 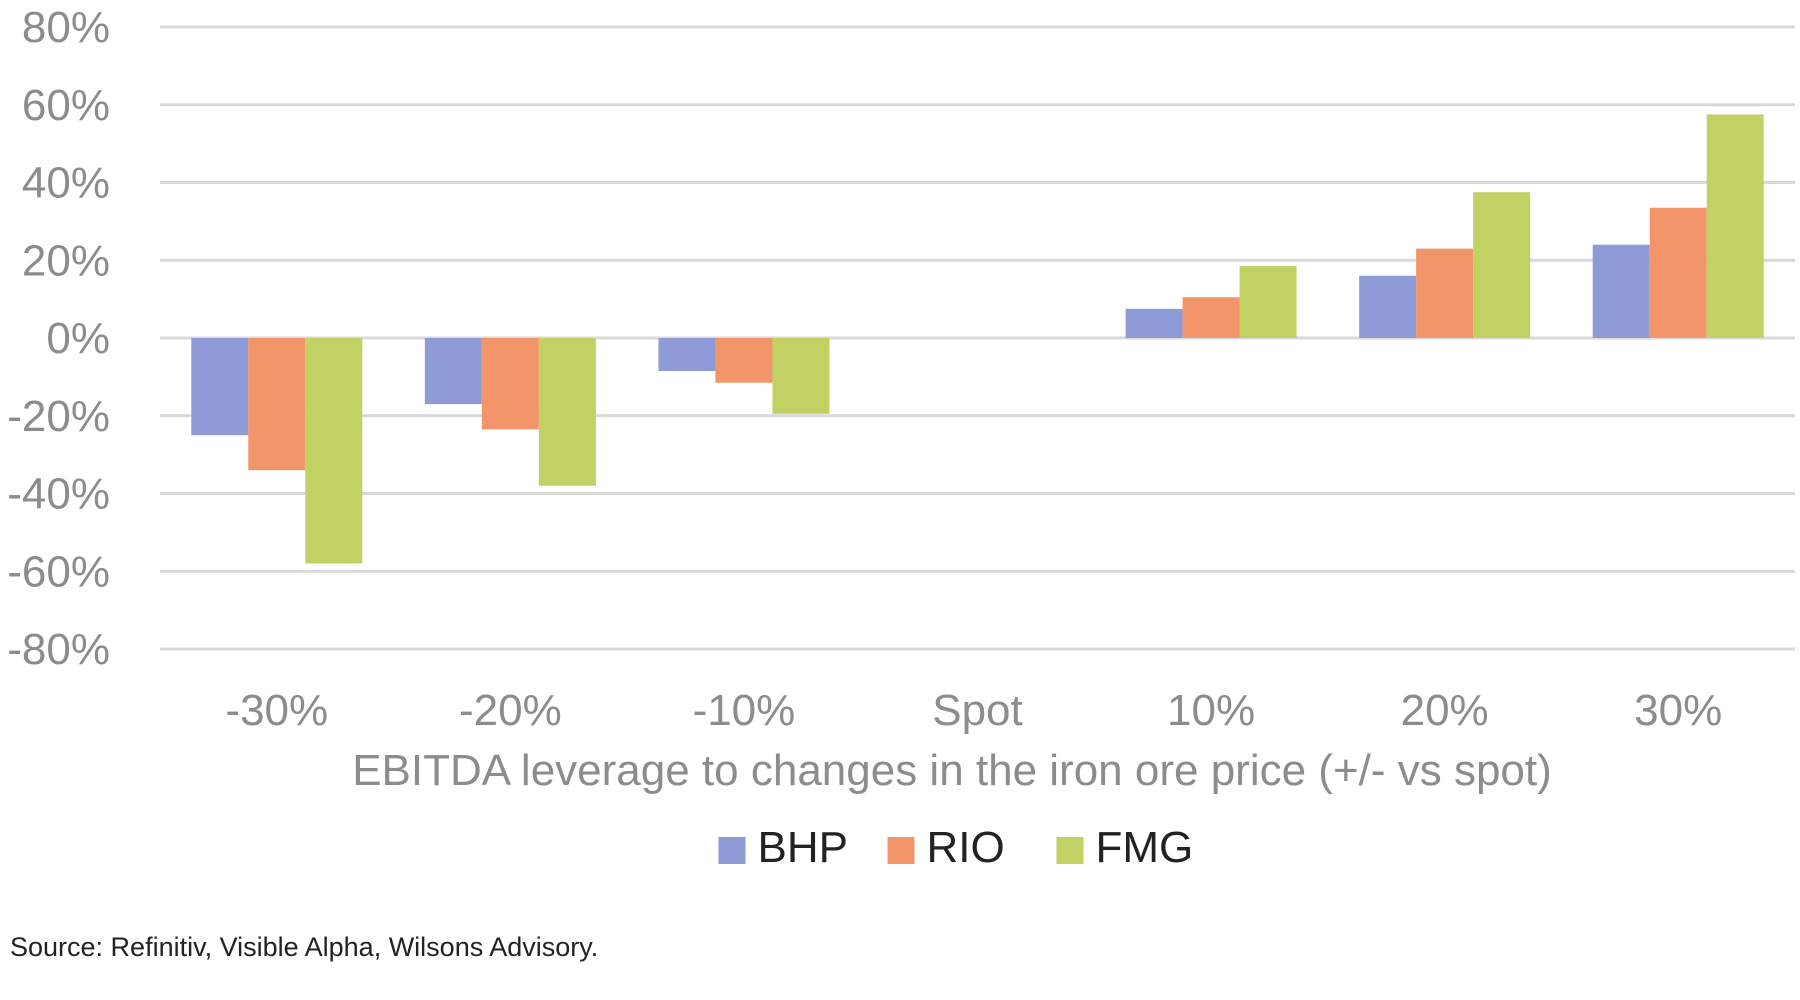 I want to click on x-tick-label: 20%, so click(x=1445, y=710).